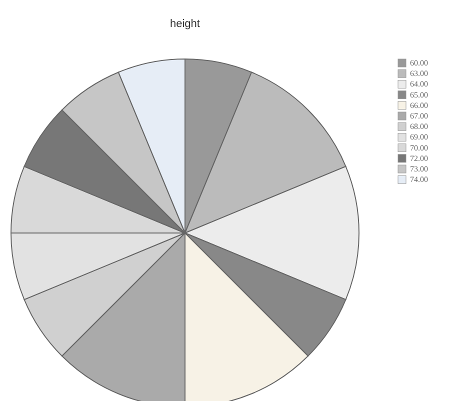  I want to click on chart-title: height, so click(185, 24).